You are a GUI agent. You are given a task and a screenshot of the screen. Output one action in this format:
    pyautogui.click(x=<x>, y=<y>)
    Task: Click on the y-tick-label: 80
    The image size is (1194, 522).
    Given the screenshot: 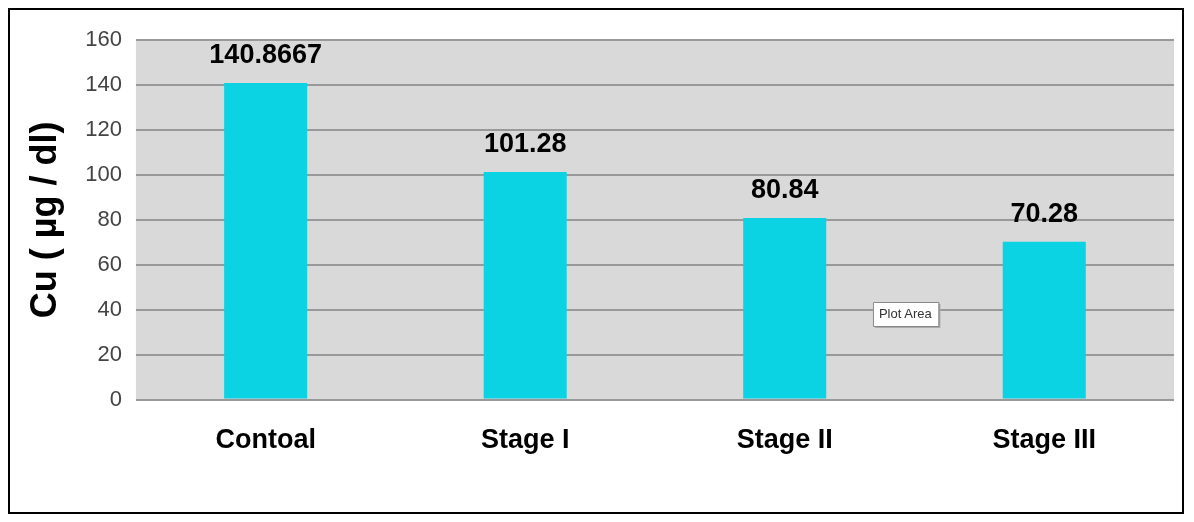 What is the action you would take?
    pyautogui.click(x=109, y=218)
    